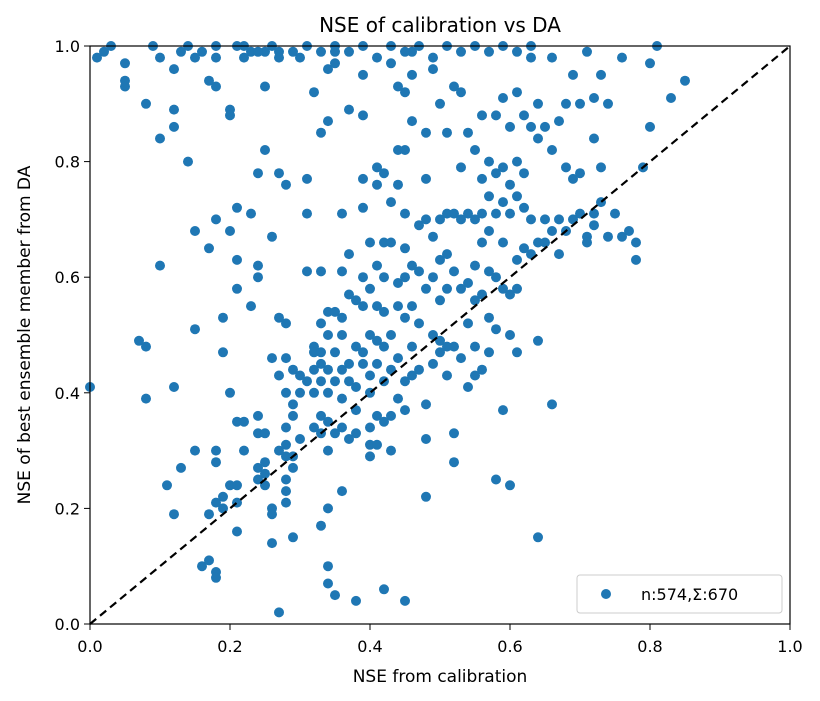  What do you see at coordinates (606, 594) in the screenshot?
I see `legend-marker` at bounding box center [606, 594].